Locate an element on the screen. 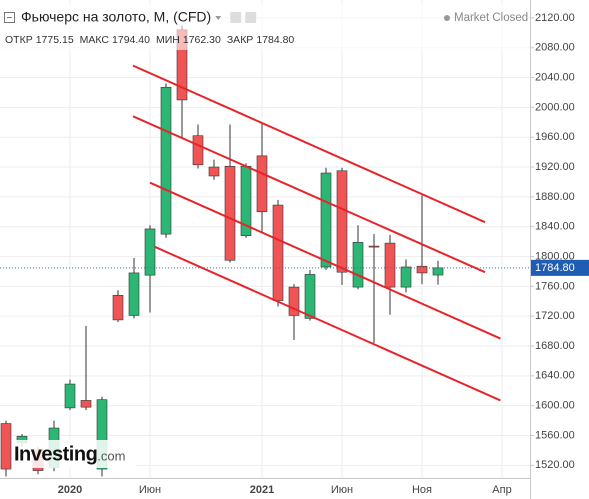 Image resolution: width=589 pixels, height=499 pixels. last-price-label: 1784.80 is located at coordinates (555, 268).